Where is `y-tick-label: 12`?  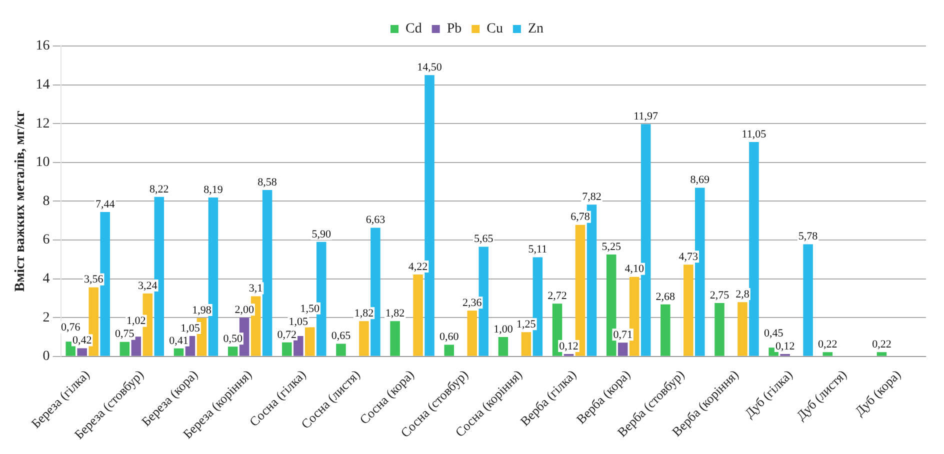
y-tick-label: 12 is located at coordinates (43, 124).